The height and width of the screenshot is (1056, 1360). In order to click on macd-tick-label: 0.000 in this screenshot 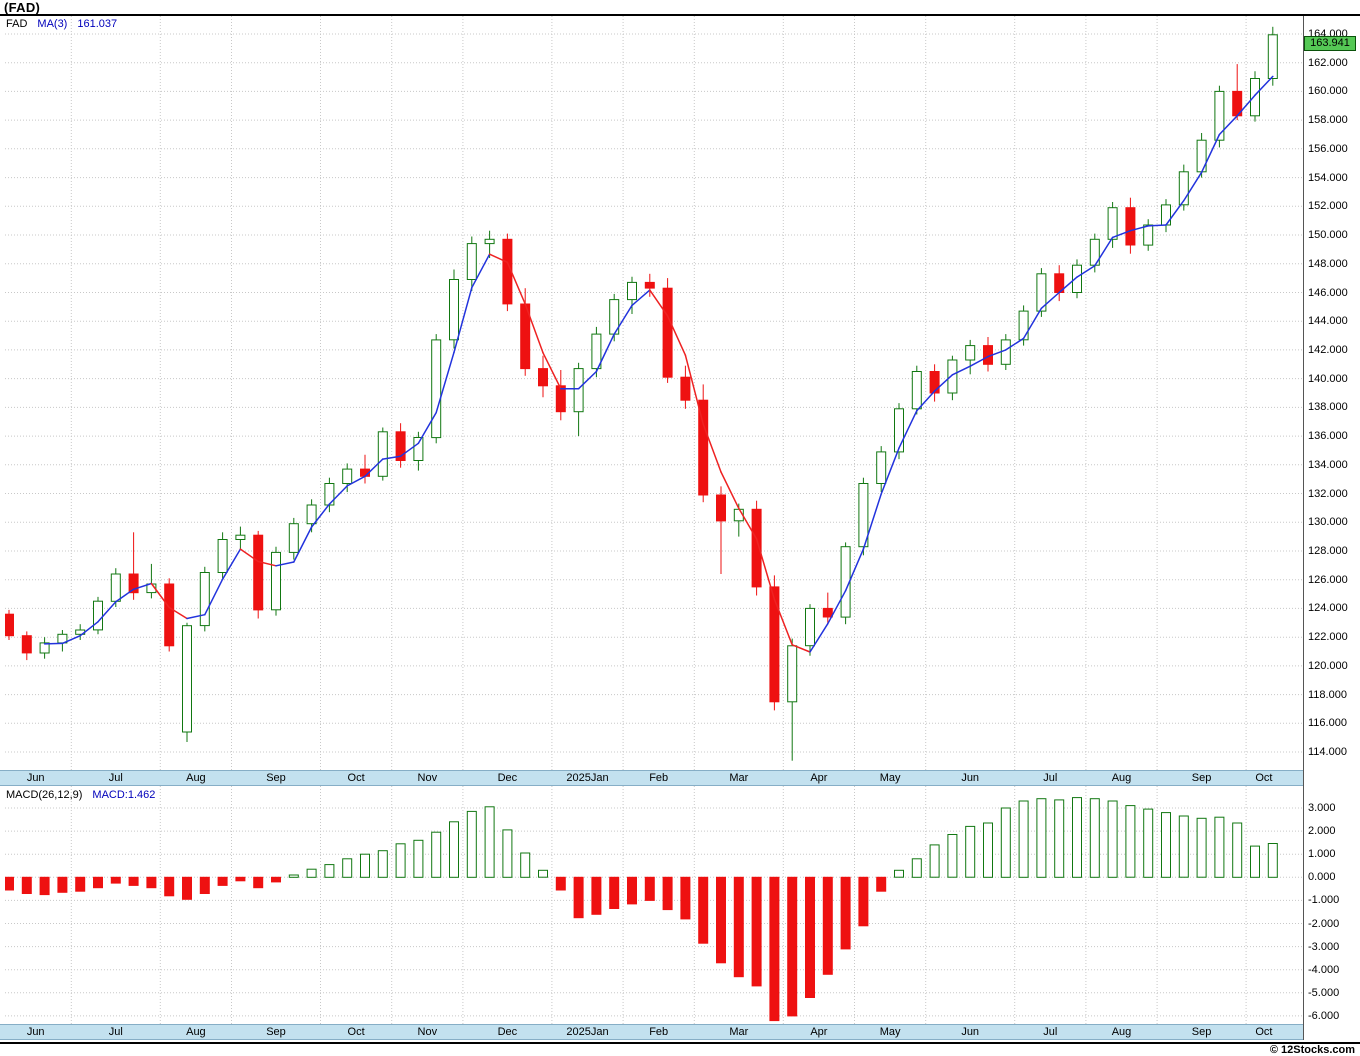, I will do `click(1322, 877)`.